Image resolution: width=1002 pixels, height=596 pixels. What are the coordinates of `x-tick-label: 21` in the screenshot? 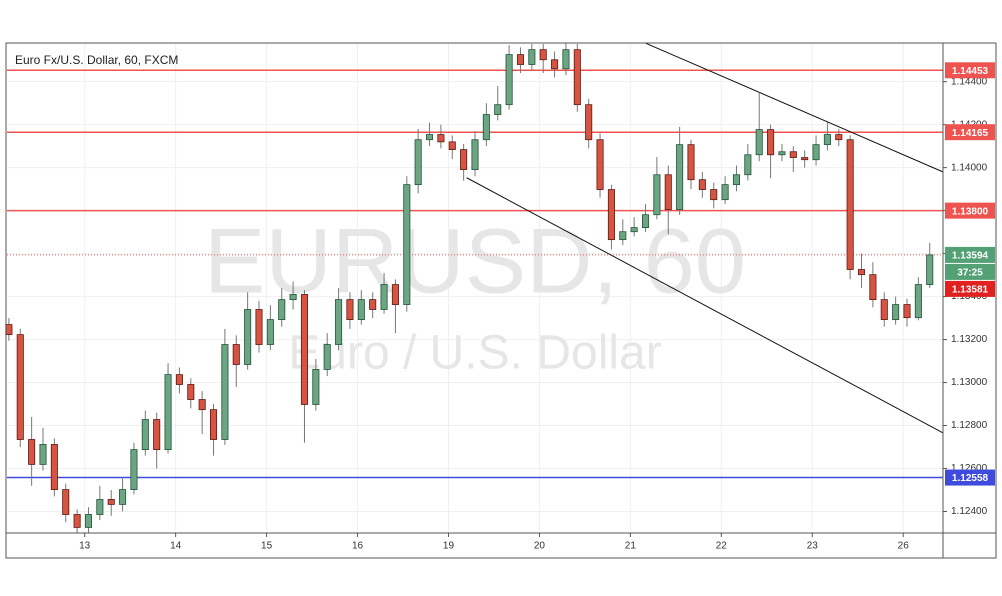 It's located at (631, 546).